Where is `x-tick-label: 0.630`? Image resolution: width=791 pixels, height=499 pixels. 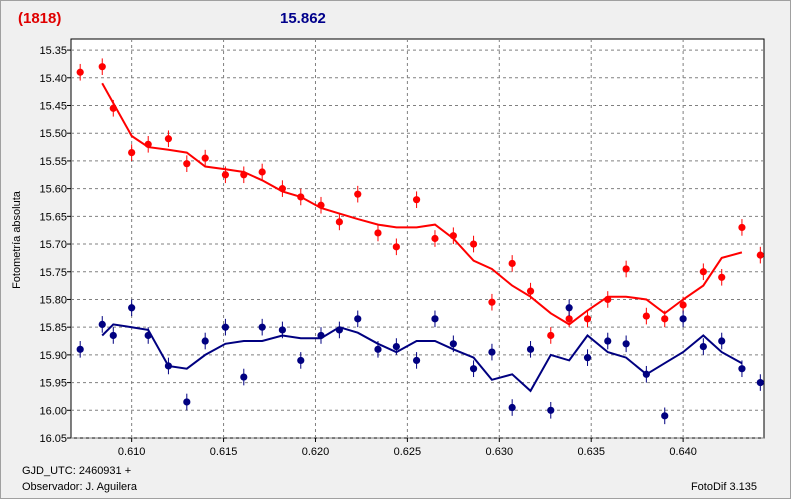
x-tick-label: 0.630 is located at coordinates (500, 452).